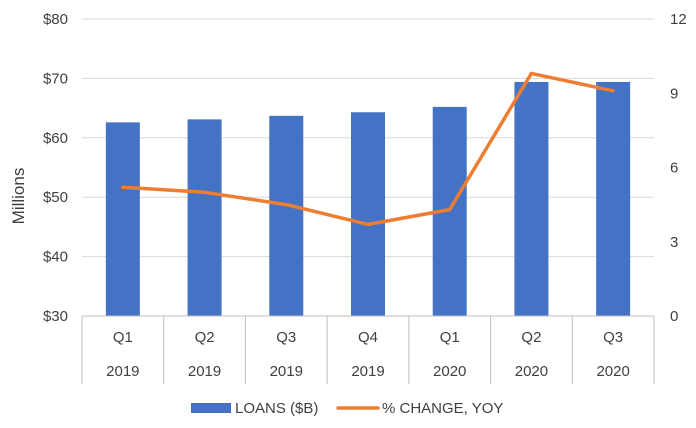 The height and width of the screenshot is (428, 696). What do you see at coordinates (55, 78) in the screenshot?
I see `y-left-tick-4: $70` at bounding box center [55, 78].